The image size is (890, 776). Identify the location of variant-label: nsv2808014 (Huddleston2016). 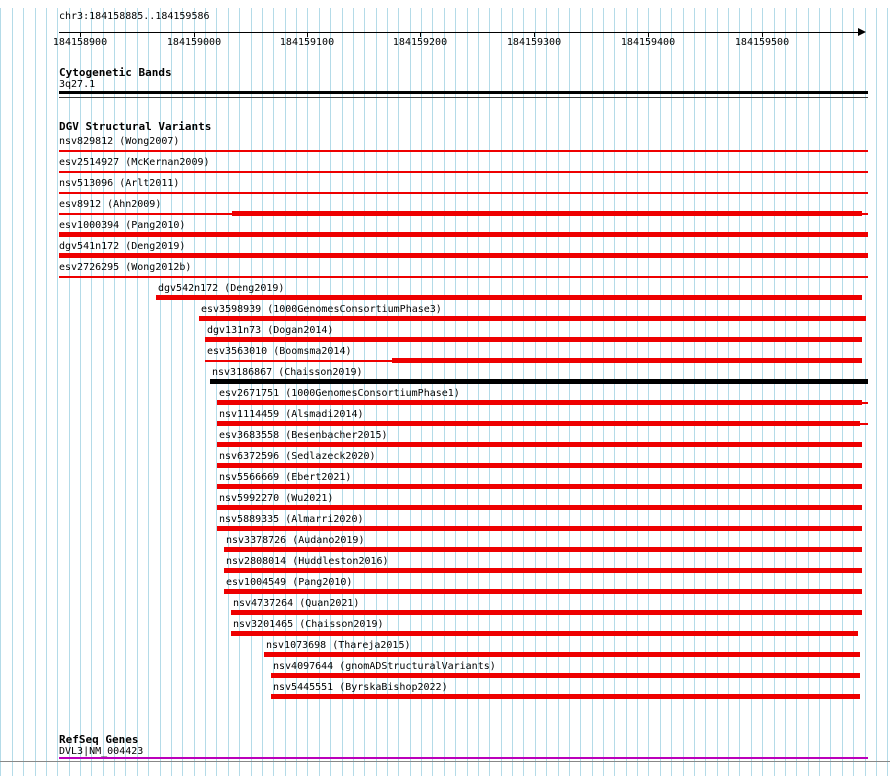
(307, 561).